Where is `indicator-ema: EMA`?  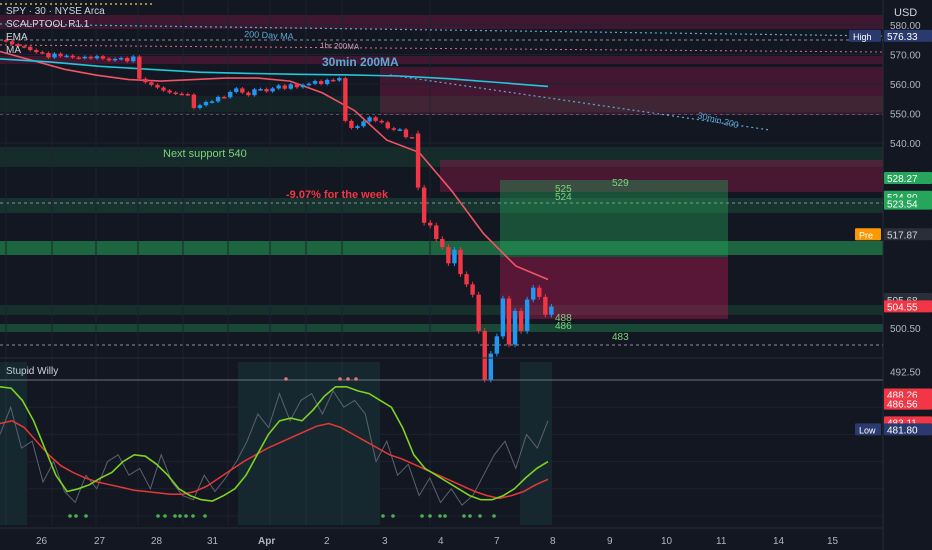 indicator-ema: EMA is located at coordinates (17, 37).